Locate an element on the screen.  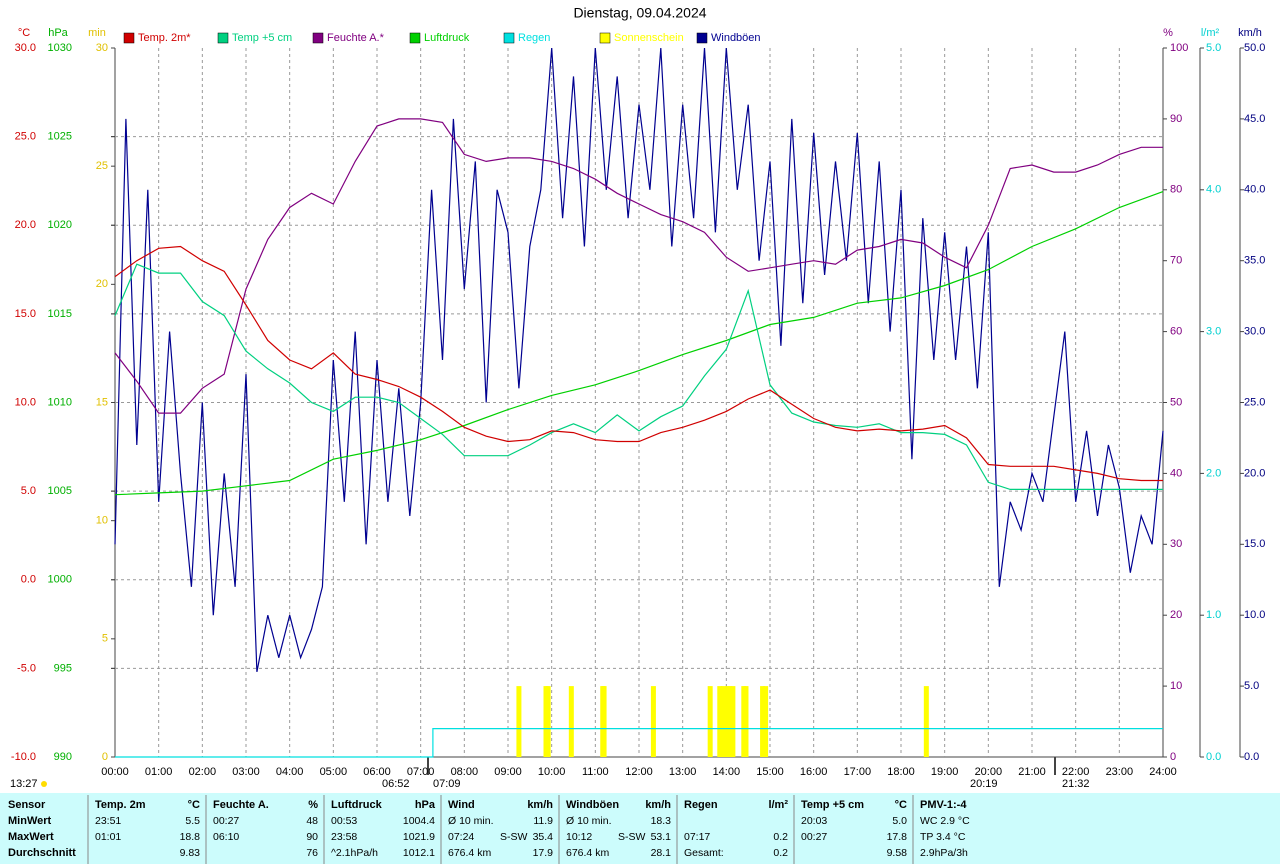
table-background is located at coordinates (640, 828).